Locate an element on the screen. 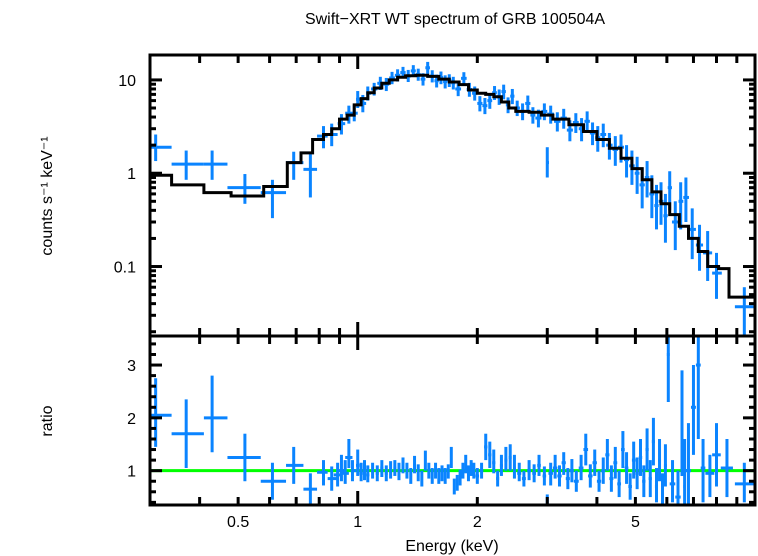  x-tick-label: 5 is located at coordinates (635, 522).